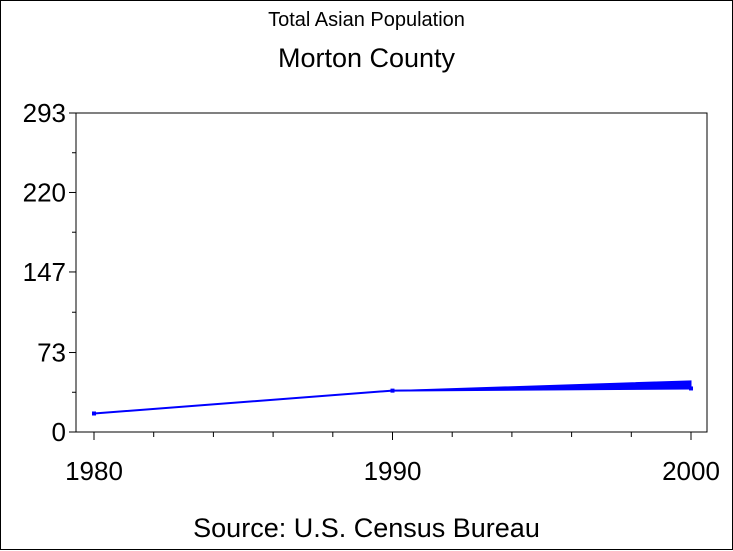 Image resolution: width=733 pixels, height=551 pixels. I want to click on y-tick-label: 73, so click(51, 353).